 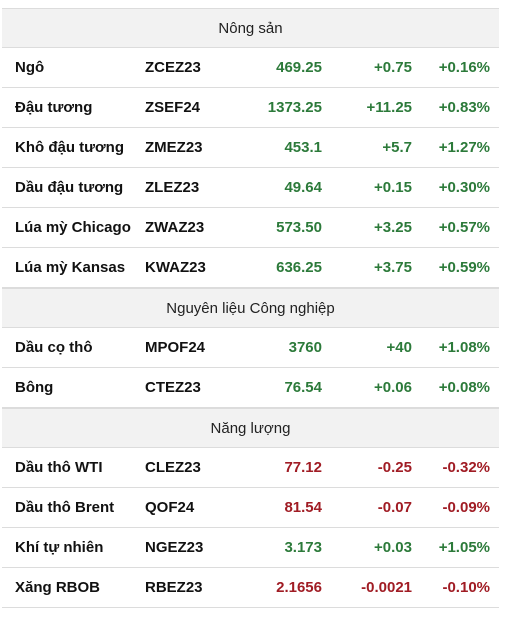 What do you see at coordinates (299, 267) in the screenshot?
I see `price-value: 636.25` at bounding box center [299, 267].